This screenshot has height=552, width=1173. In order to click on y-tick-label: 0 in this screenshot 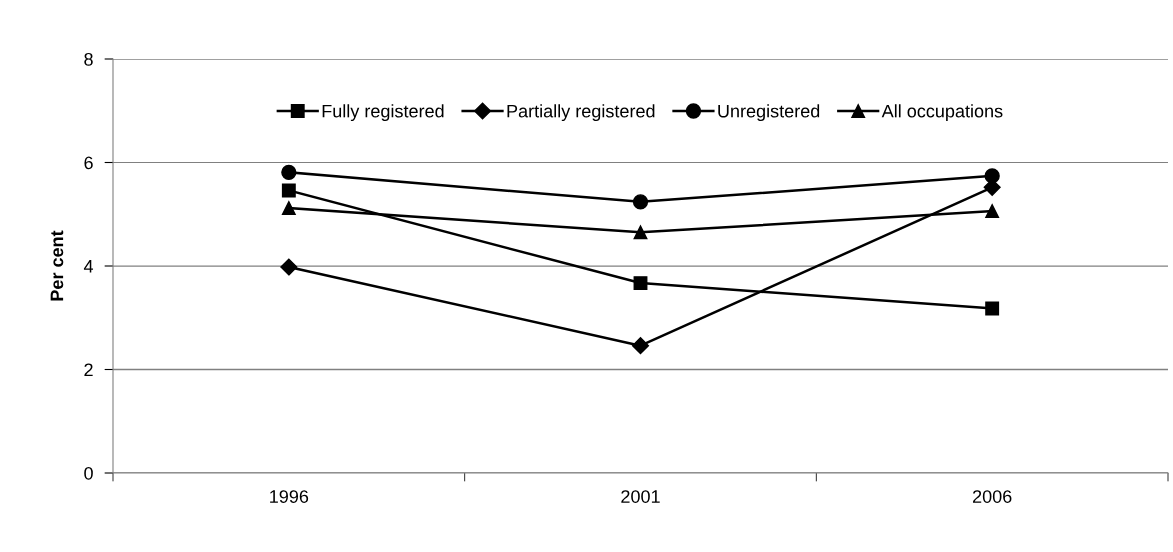, I will do `click(88, 473)`.